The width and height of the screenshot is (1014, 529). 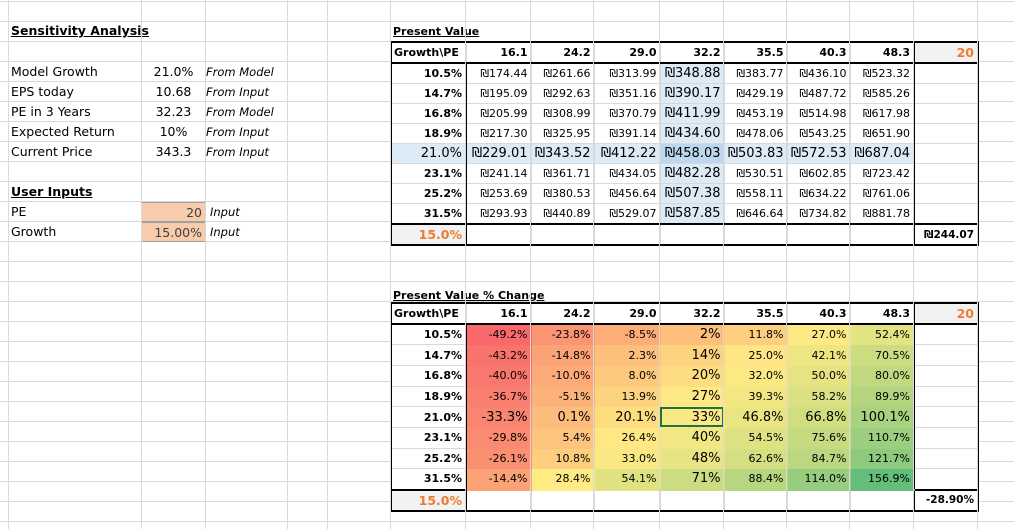 I want to click on value-cell: ₪514.98, so click(x=818, y=113).